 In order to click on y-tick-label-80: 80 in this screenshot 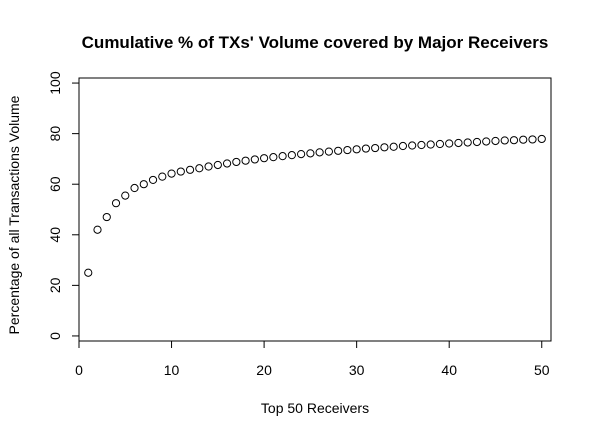, I will do `click(55, 134)`.